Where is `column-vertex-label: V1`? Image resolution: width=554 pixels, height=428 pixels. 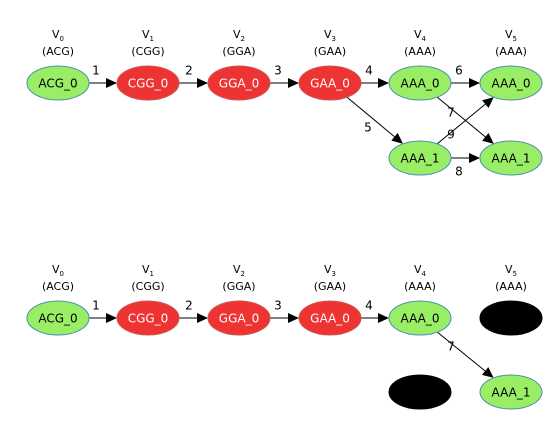 column-vertex-label: V1 is located at coordinates (148, 270).